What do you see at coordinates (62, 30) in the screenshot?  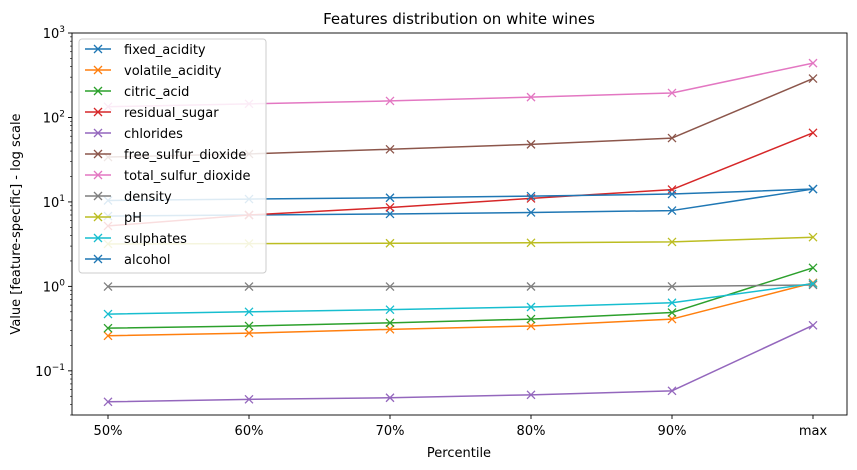 I see `y-tick-exponent: 3` at bounding box center [62, 30].